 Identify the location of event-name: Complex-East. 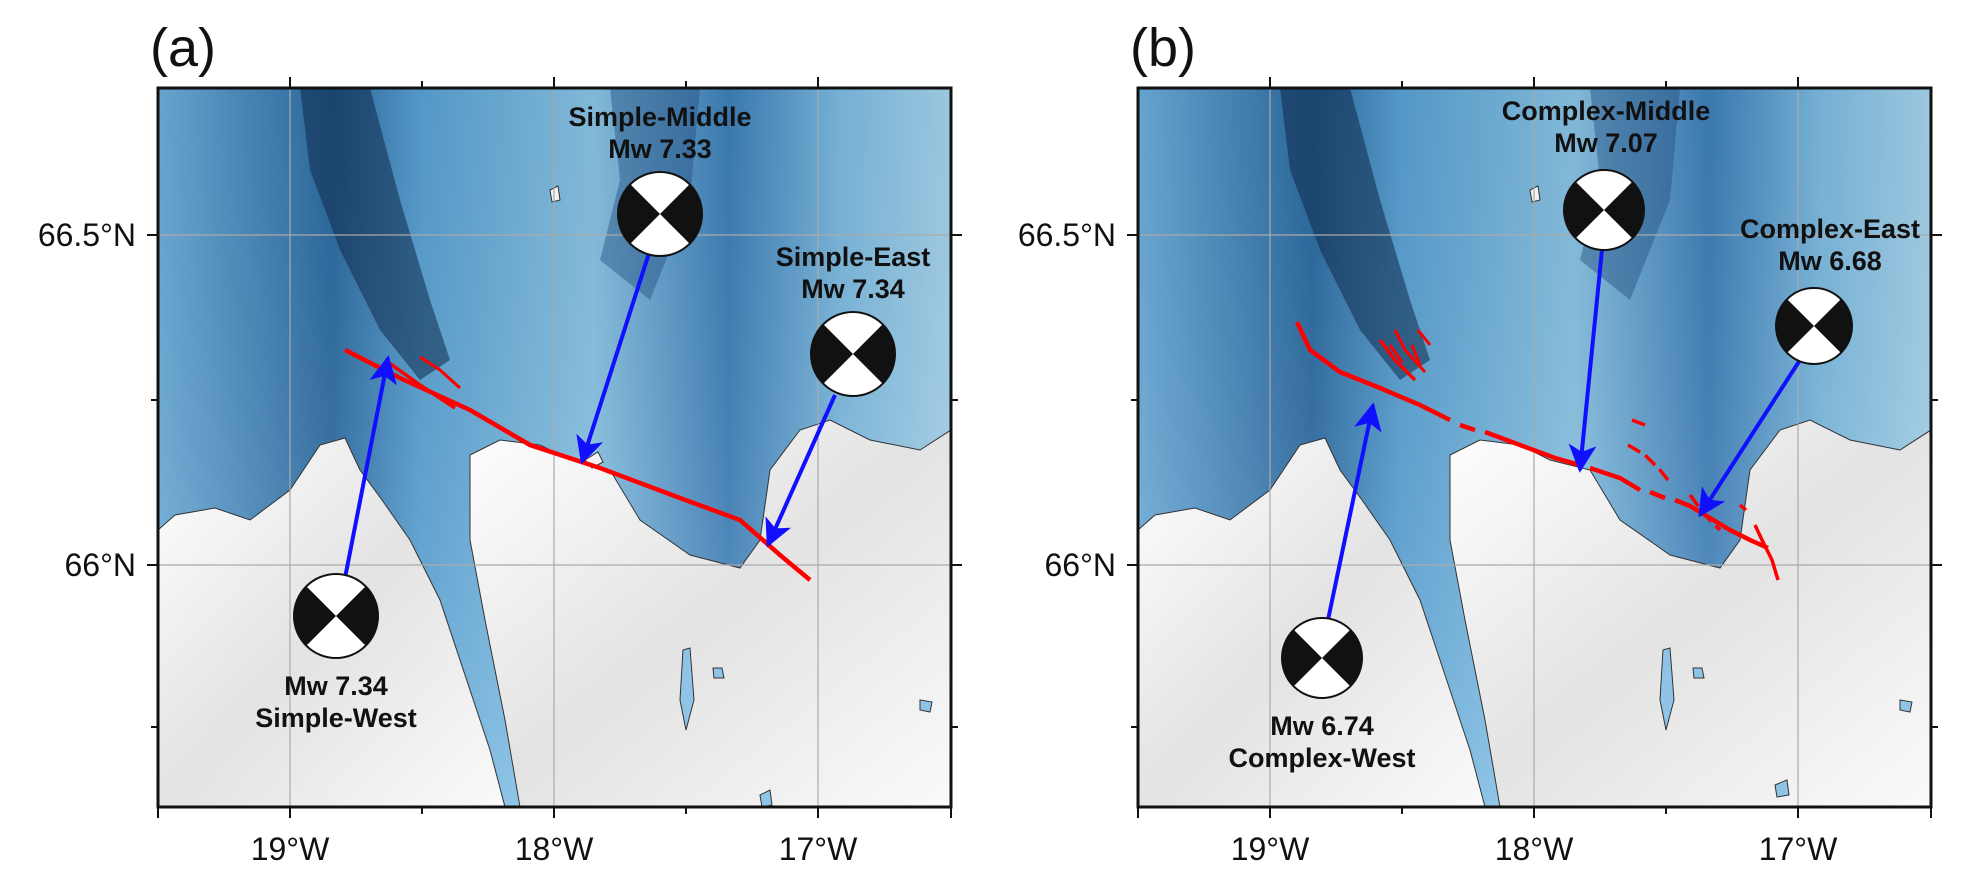
(1830, 229).